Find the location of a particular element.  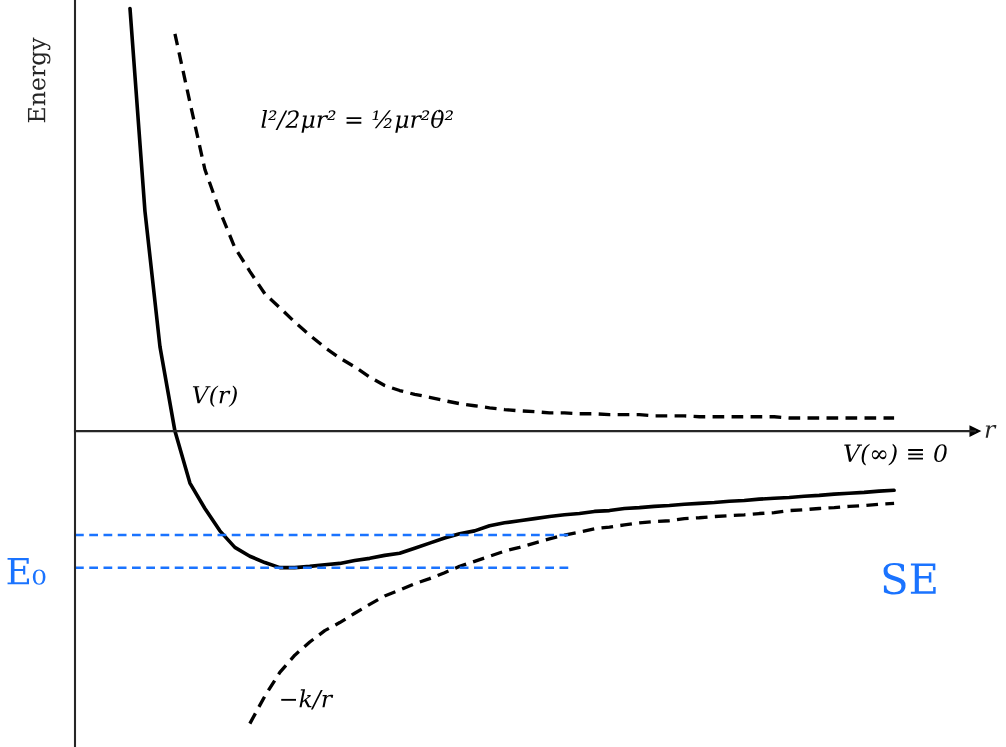

x-axis-title: r is located at coordinates (991, 431).